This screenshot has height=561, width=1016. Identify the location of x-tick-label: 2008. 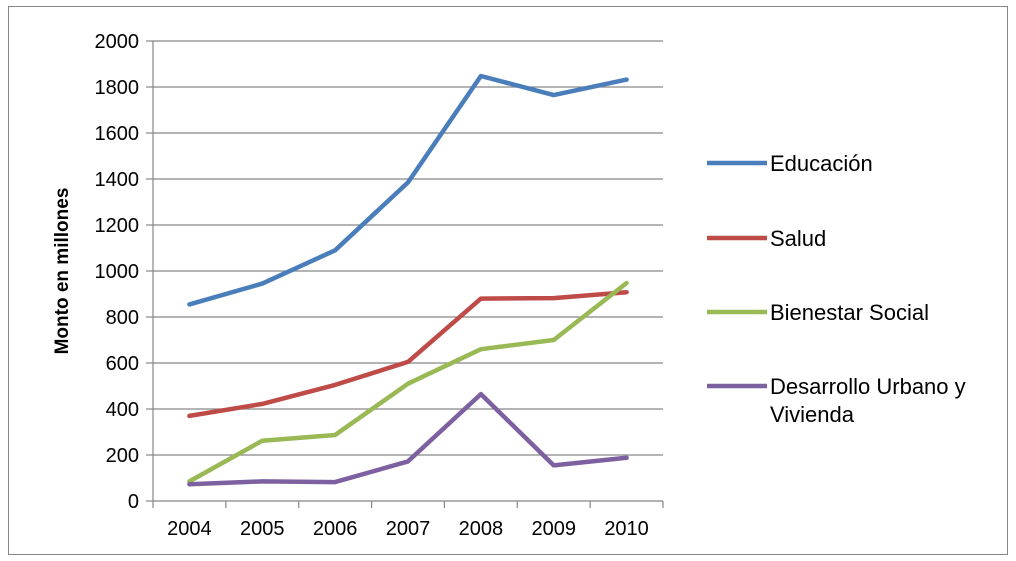
(481, 529).